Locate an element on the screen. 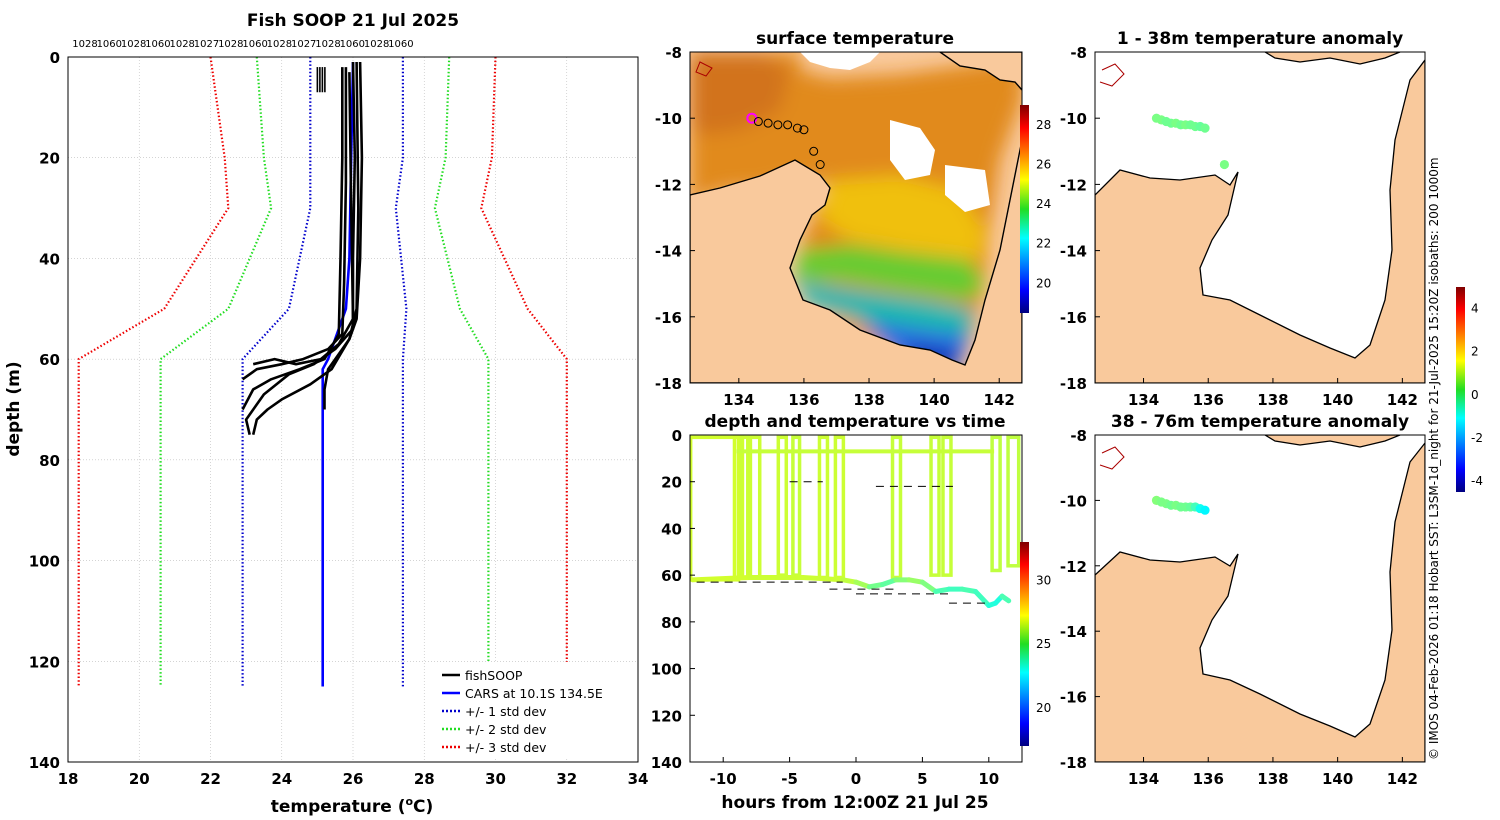  profile-xlabel: temperature (oC) is located at coordinates (352, 806).